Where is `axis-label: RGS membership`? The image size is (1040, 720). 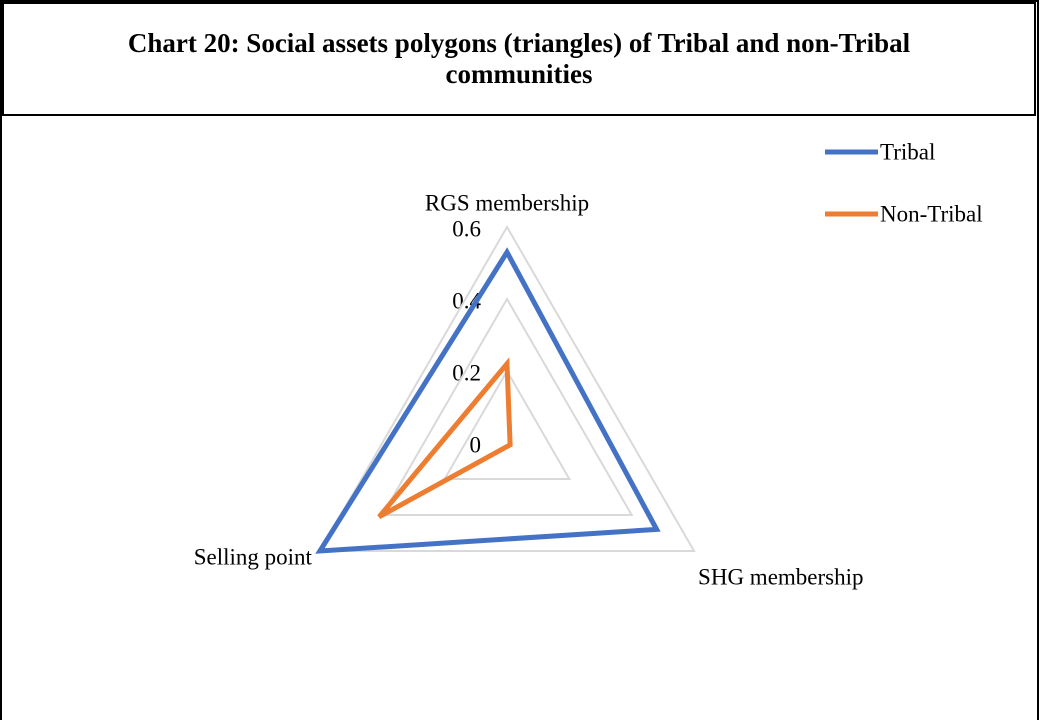
axis-label: RGS membership is located at coordinates (507, 202).